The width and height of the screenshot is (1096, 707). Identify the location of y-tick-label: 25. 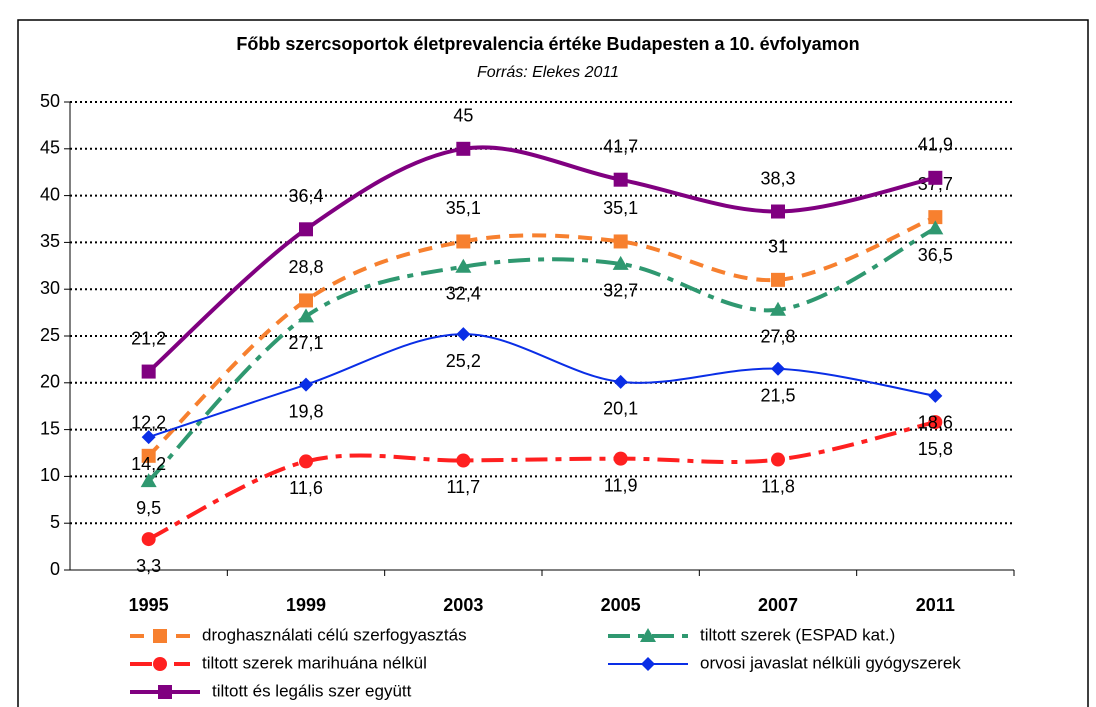
(50, 335).